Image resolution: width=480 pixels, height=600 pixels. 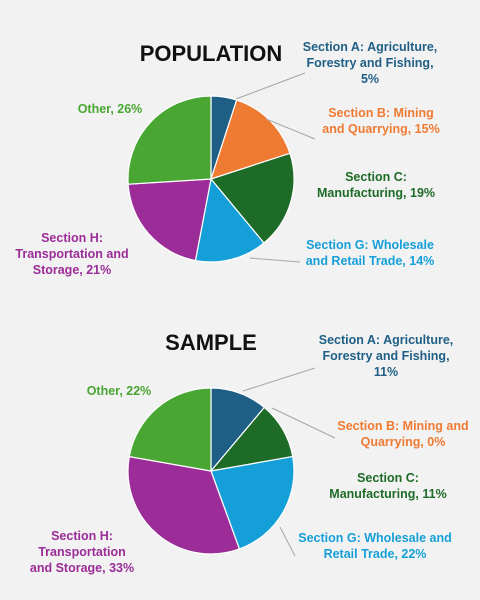 I want to click on slice-label: Section B: Mining and Quarrying, 15%, so click(x=380, y=121).